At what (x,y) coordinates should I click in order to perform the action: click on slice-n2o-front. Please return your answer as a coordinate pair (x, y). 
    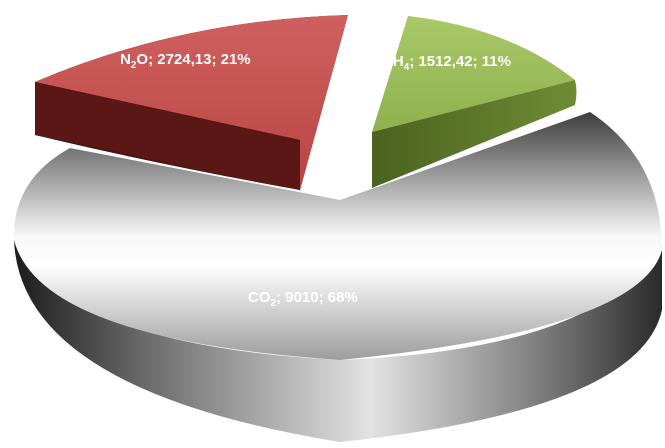
    Looking at the image, I should click on (167, 136).